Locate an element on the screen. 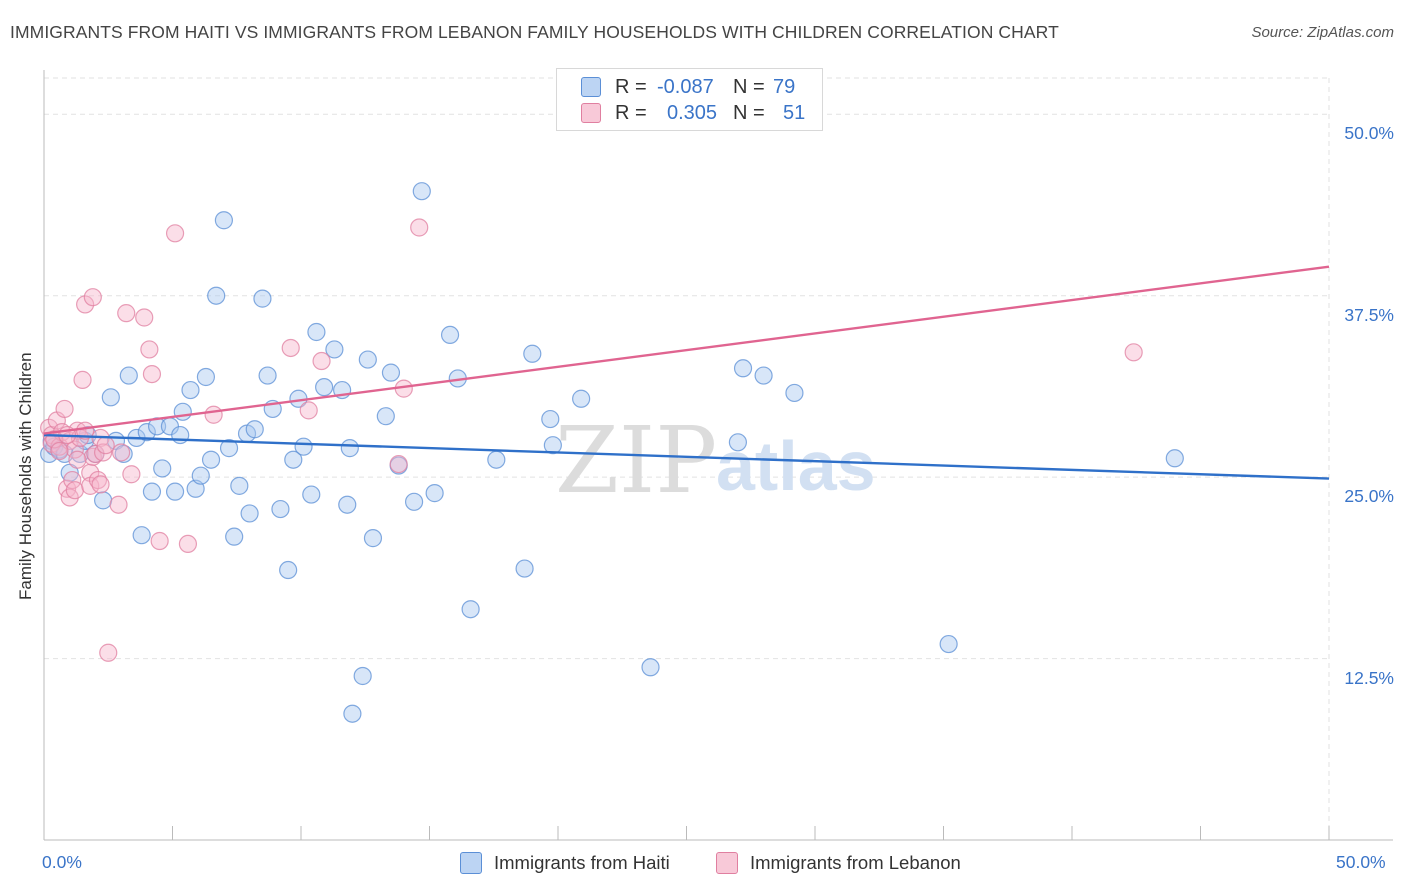 The height and width of the screenshot is (892, 1406). watermark: ZIP atlas is located at coordinates (715, 460).